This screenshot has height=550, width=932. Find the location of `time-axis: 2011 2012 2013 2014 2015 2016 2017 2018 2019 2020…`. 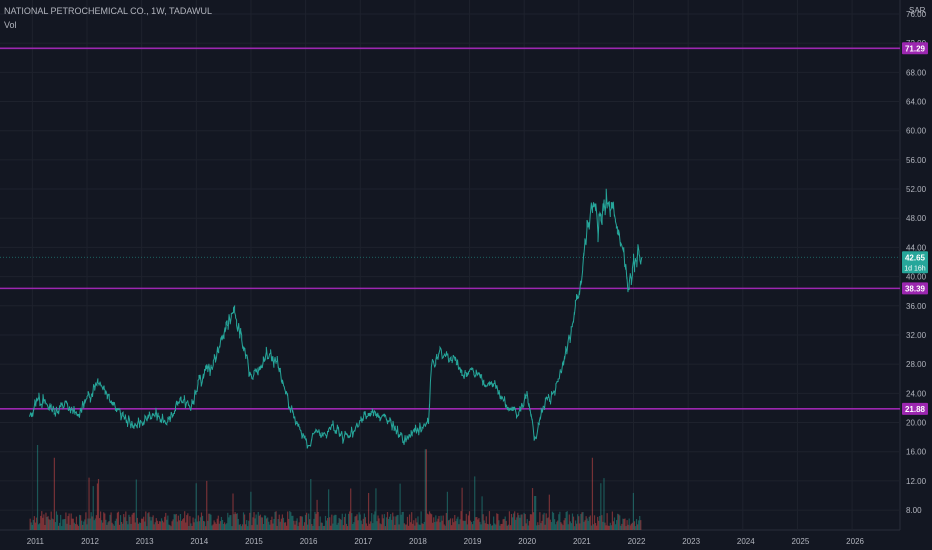

time-axis: 2011 2012 2013 2014 2015 2016 2017 2018 2019 2020… is located at coordinates (446, 541).